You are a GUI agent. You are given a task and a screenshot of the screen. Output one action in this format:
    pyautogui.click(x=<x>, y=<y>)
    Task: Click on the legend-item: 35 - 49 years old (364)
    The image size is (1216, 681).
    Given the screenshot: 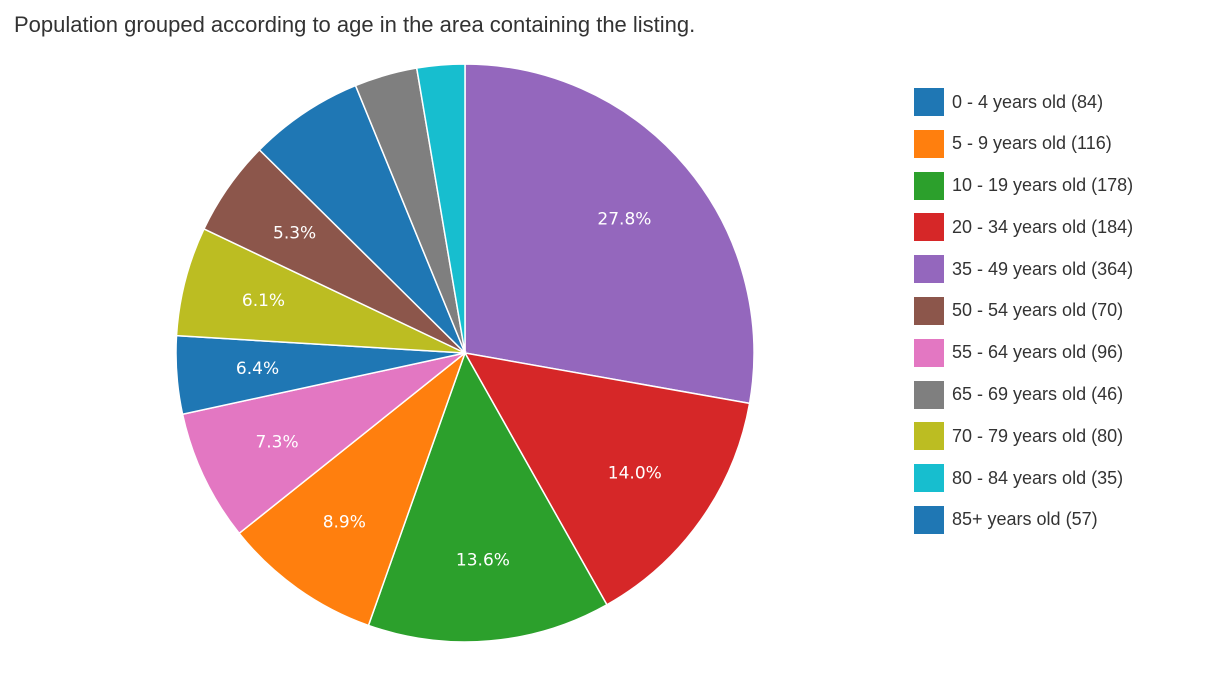 What is the action you would take?
    pyautogui.click(x=1059, y=269)
    